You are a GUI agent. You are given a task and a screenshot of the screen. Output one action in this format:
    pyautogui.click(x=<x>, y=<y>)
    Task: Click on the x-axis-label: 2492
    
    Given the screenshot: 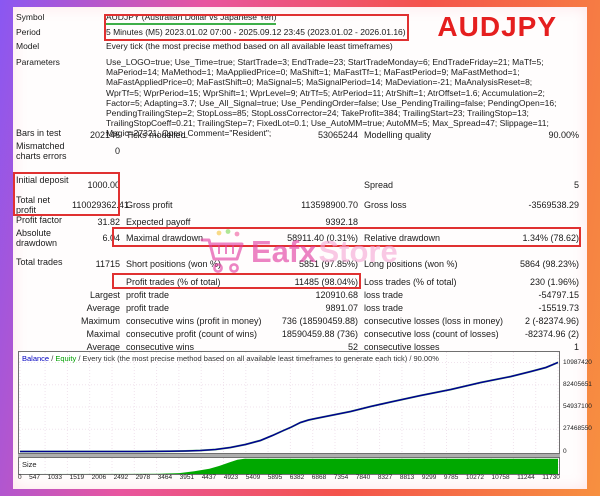 What is the action you would take?
    pyautogui.click(x=121, y=477)
    